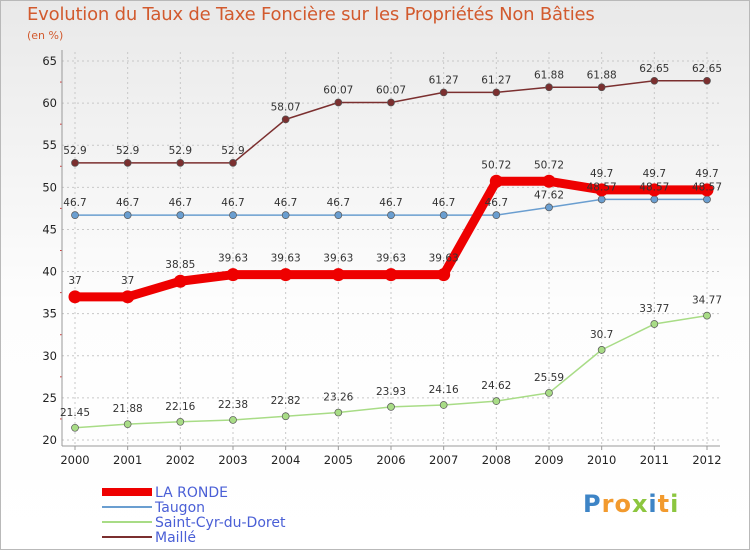  Describe the element at coordinates (640, 504) in the screenshot. I see `logo-letter: x` at that location.